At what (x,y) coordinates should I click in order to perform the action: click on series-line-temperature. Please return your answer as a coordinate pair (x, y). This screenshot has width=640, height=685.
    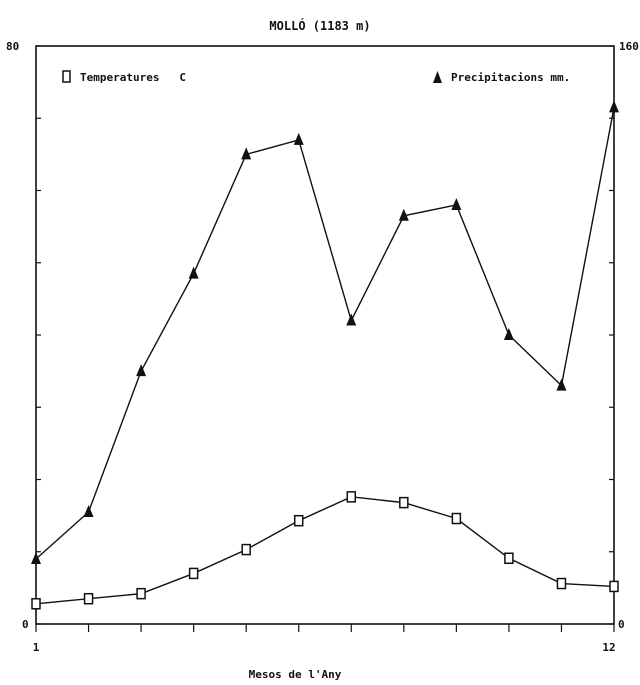
    Looking at the image, I should click on (325, 550).